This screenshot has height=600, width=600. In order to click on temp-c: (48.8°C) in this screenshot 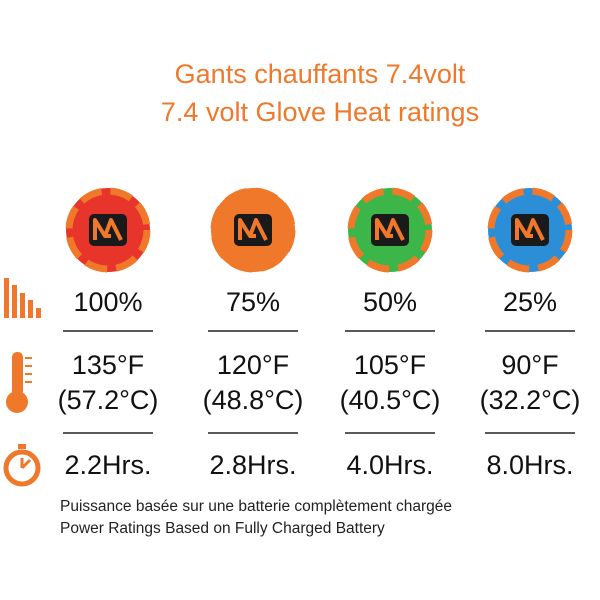, I will do `click(253, 400)`.